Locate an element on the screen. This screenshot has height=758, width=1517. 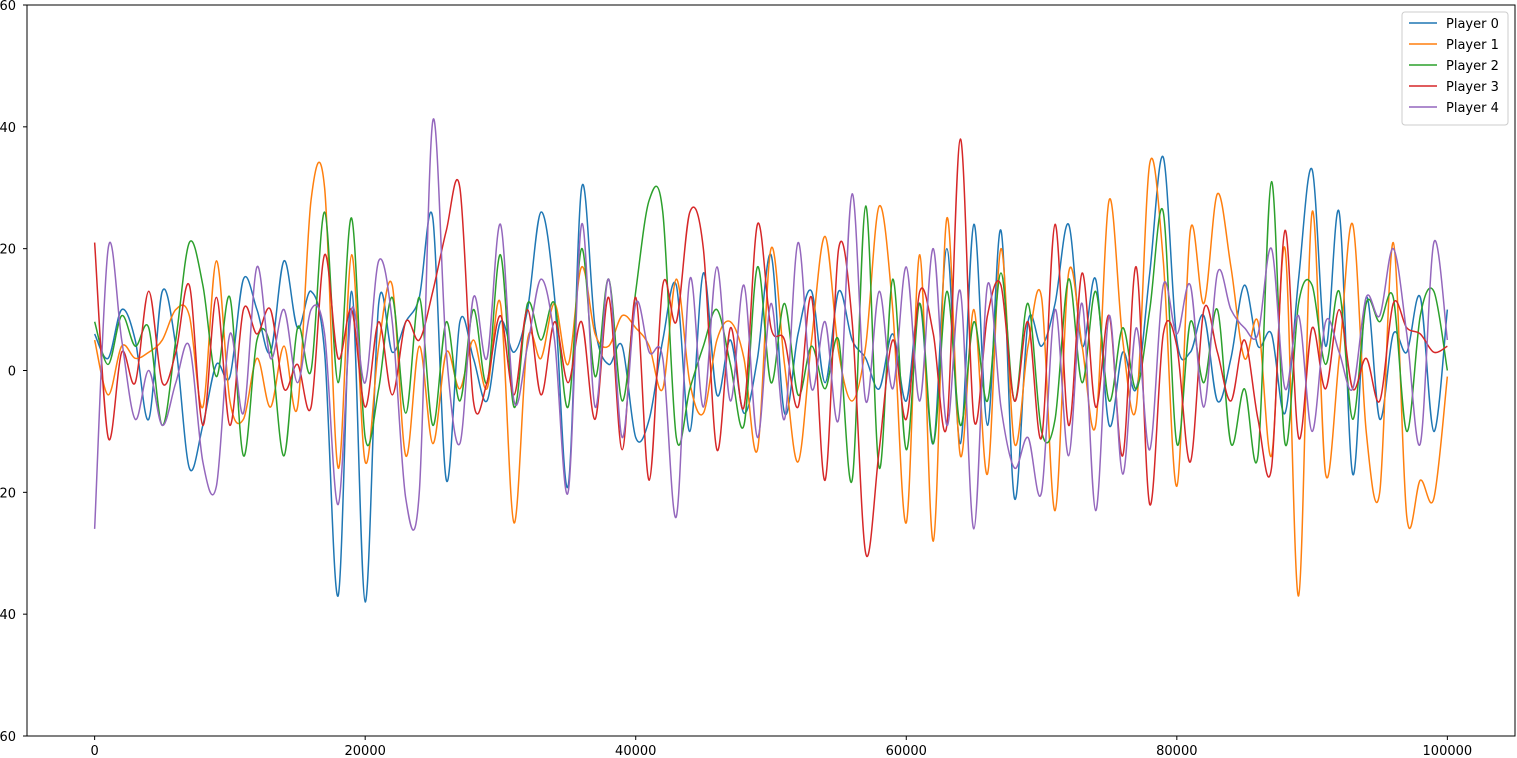
y-axis: 60 40 20 0 20 40 60 is located at coordinates (13, 372).